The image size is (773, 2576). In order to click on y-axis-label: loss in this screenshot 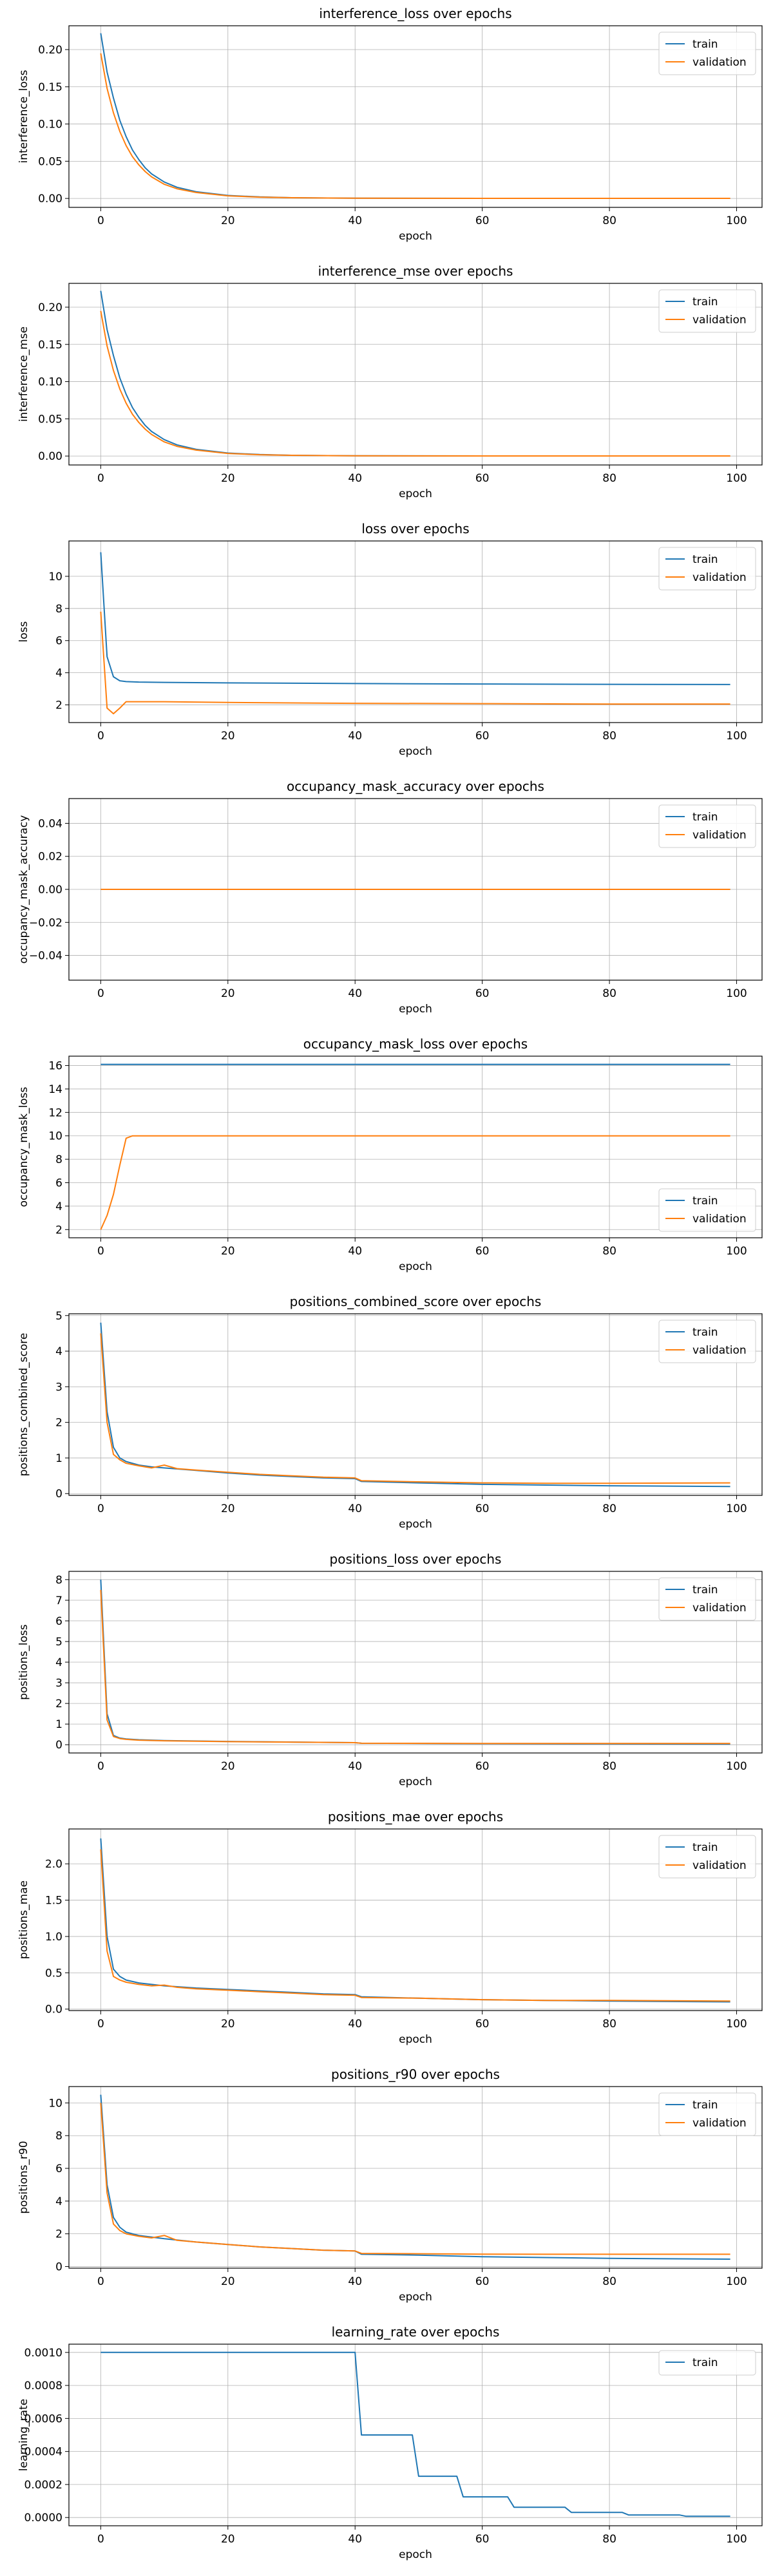, I will do `click(24, 631)`.